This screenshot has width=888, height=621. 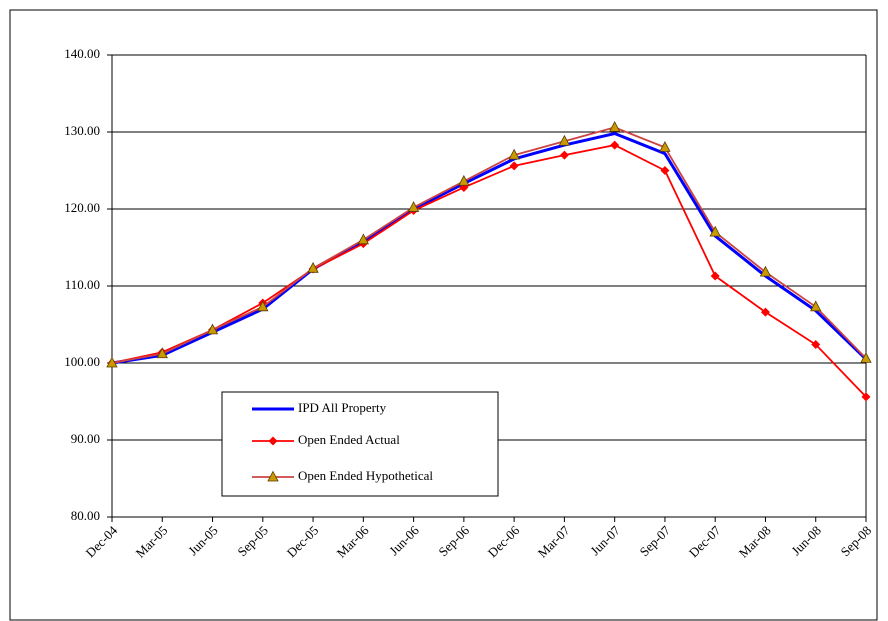 I want to click on x-tick-label: Dec-06, so click(x=504, y=541).